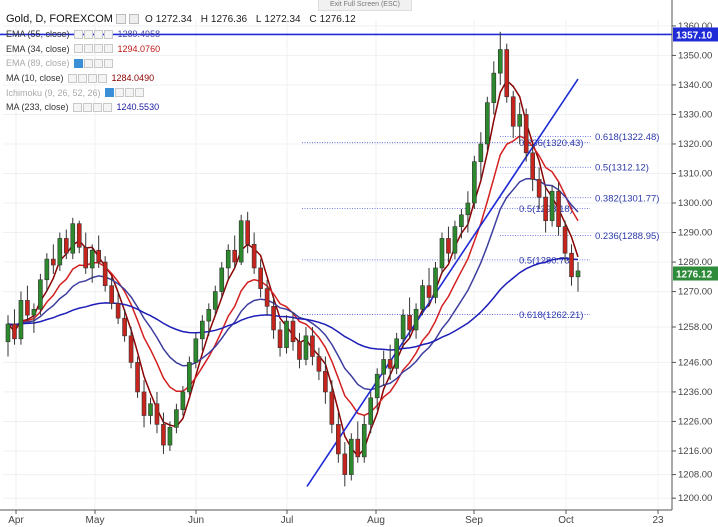 This screenshot has height=527, width=718. I want to click on indicator-name: EMA (55, close), so click(38, 34).